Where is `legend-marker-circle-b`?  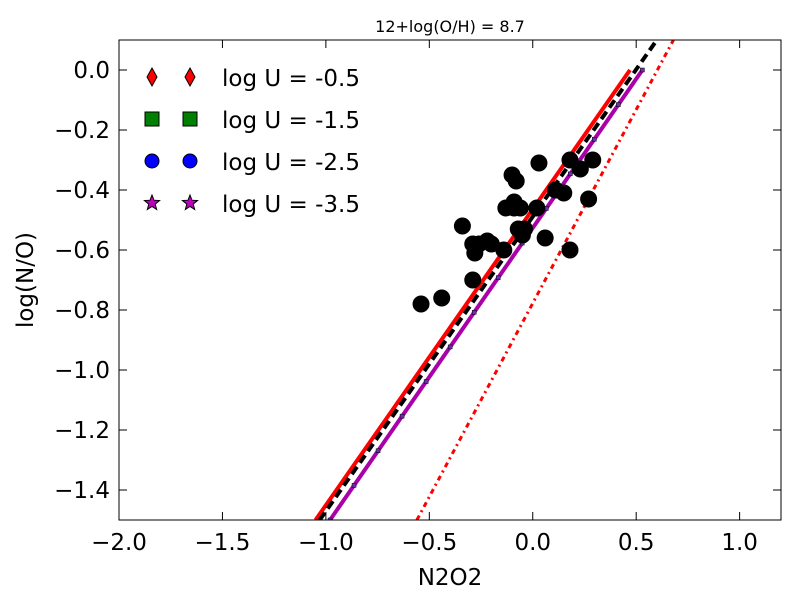
legend-marker-circle-b is located at coordinates (190, 161).